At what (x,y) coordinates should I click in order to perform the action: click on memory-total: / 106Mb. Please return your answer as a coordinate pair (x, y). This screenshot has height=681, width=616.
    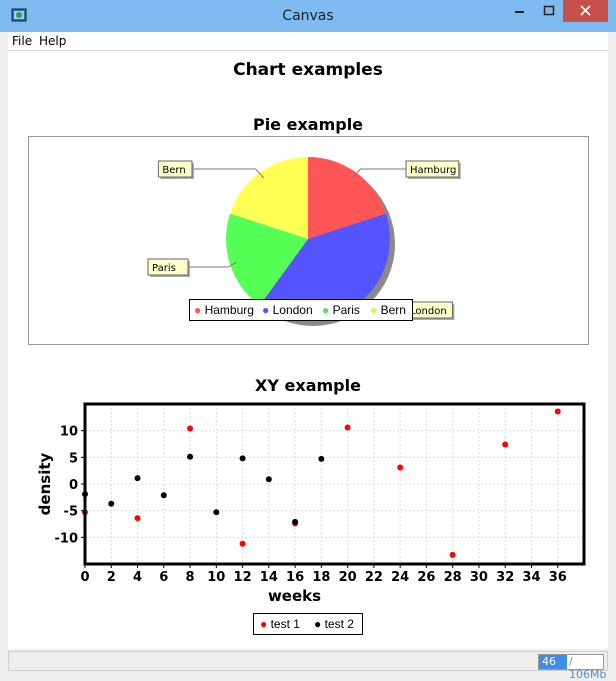
    Looking at the image, I should click on (588, 668).